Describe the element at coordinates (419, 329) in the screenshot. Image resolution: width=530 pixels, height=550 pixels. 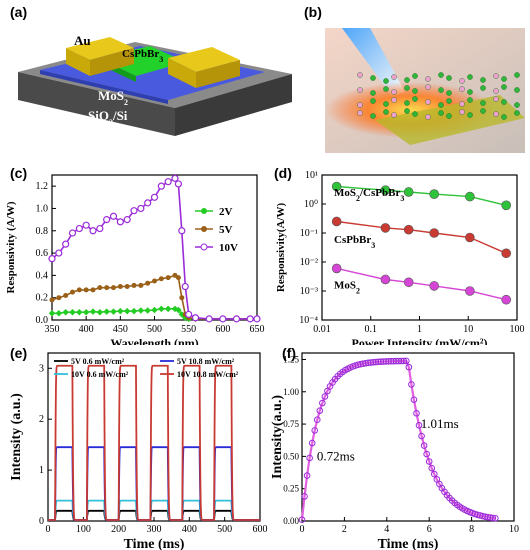
I see `chart-d-xtick-label: 1` at that location.